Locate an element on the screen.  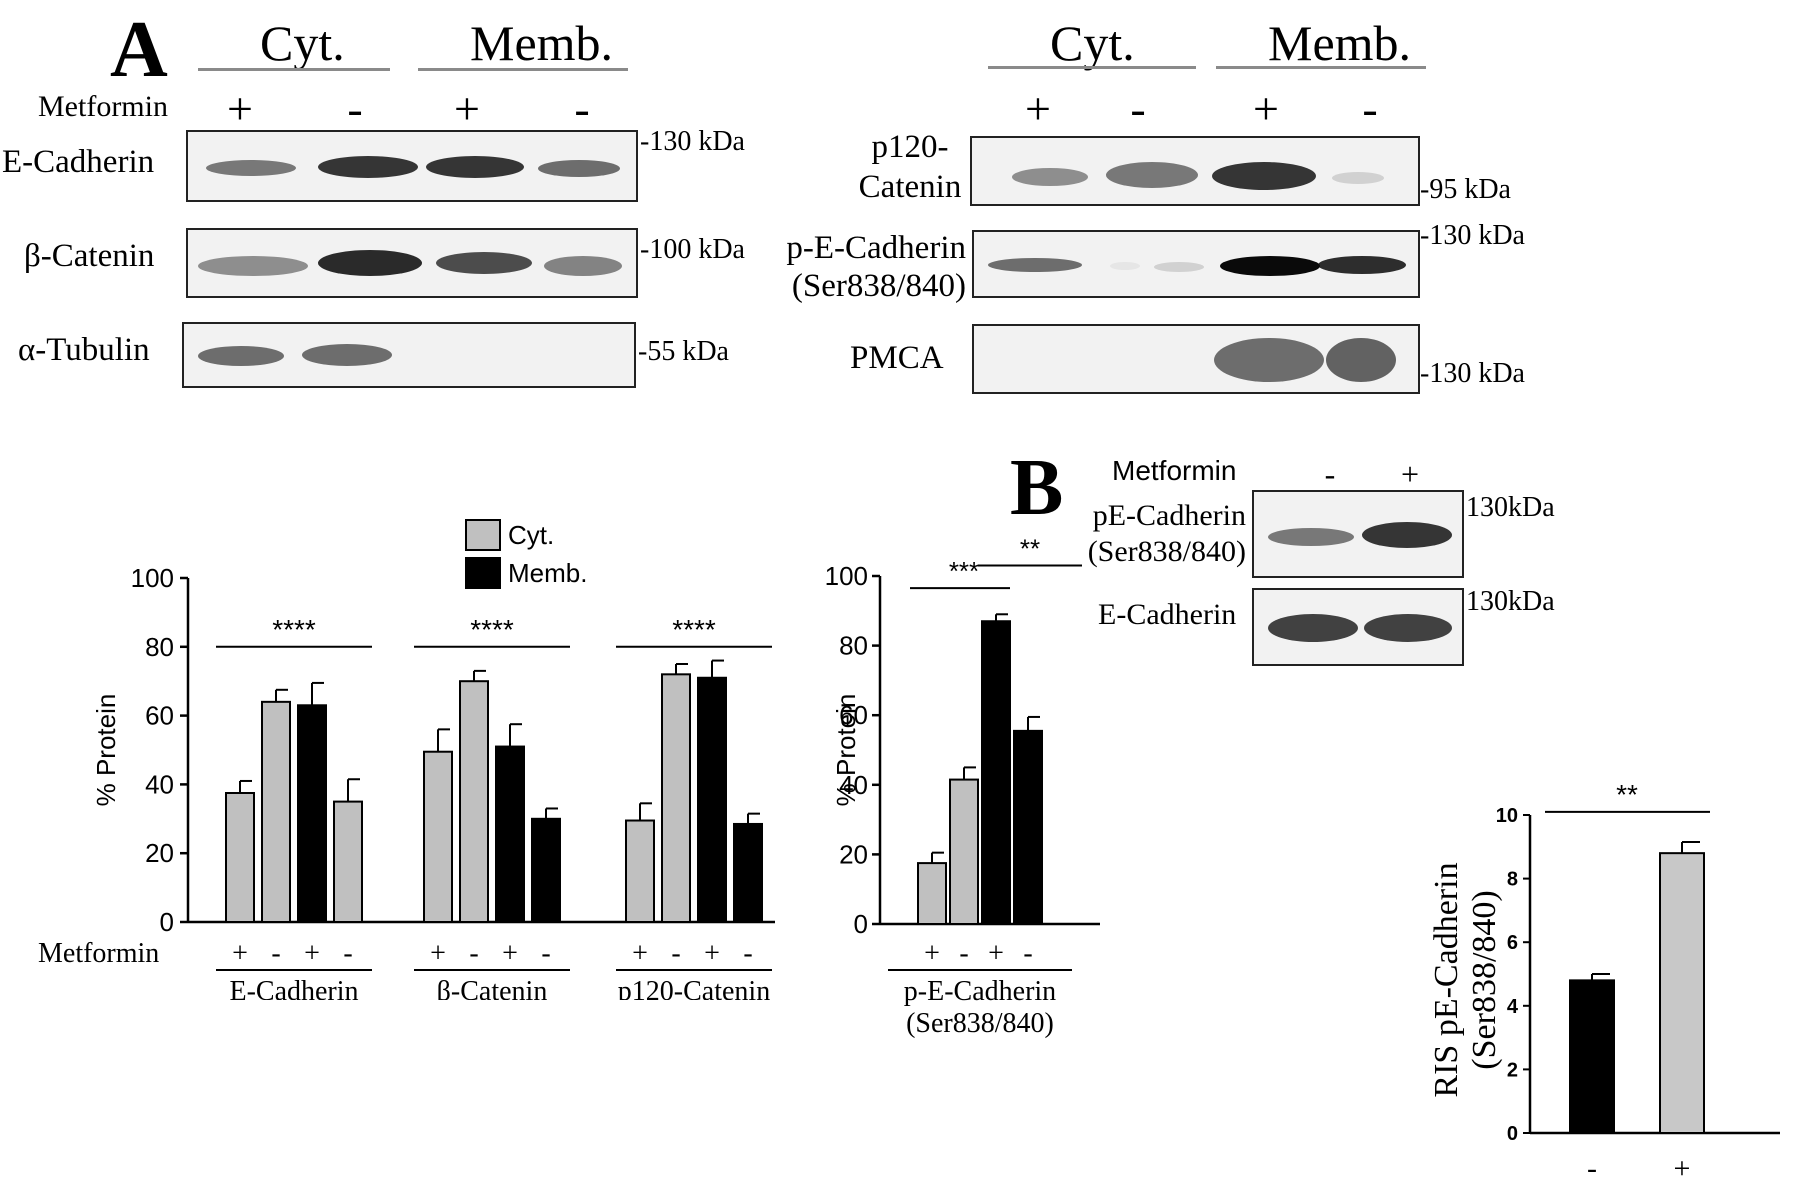
y-tick-label: 8 is located at coordinates (1512, 880).